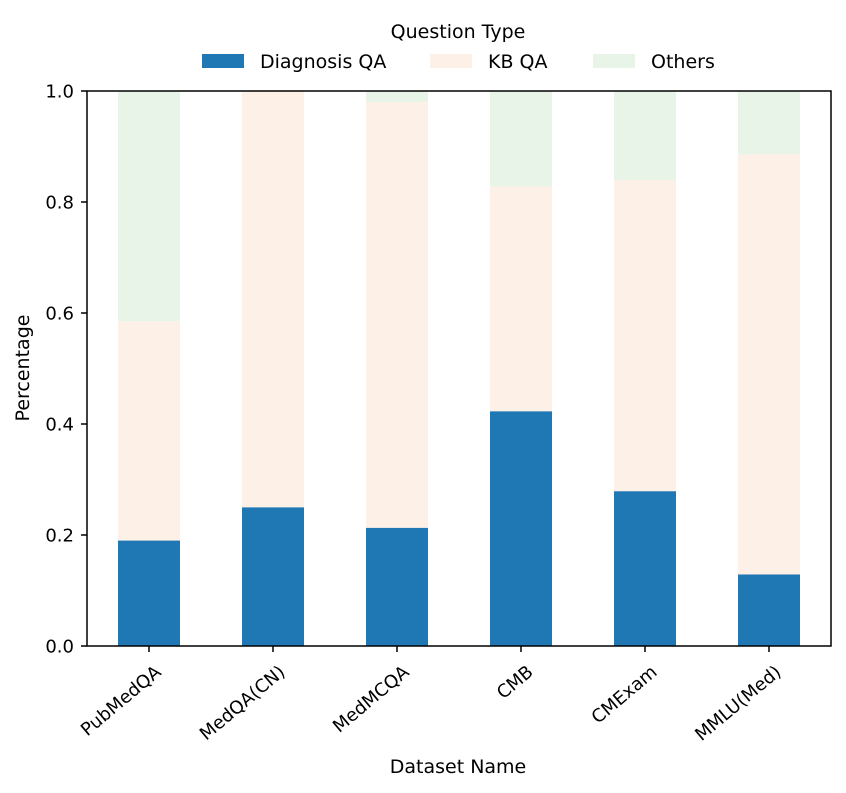 This screenshot has height=793, width=846. I want to click on bar-mmlu-med--series-0, so click(769, 610).